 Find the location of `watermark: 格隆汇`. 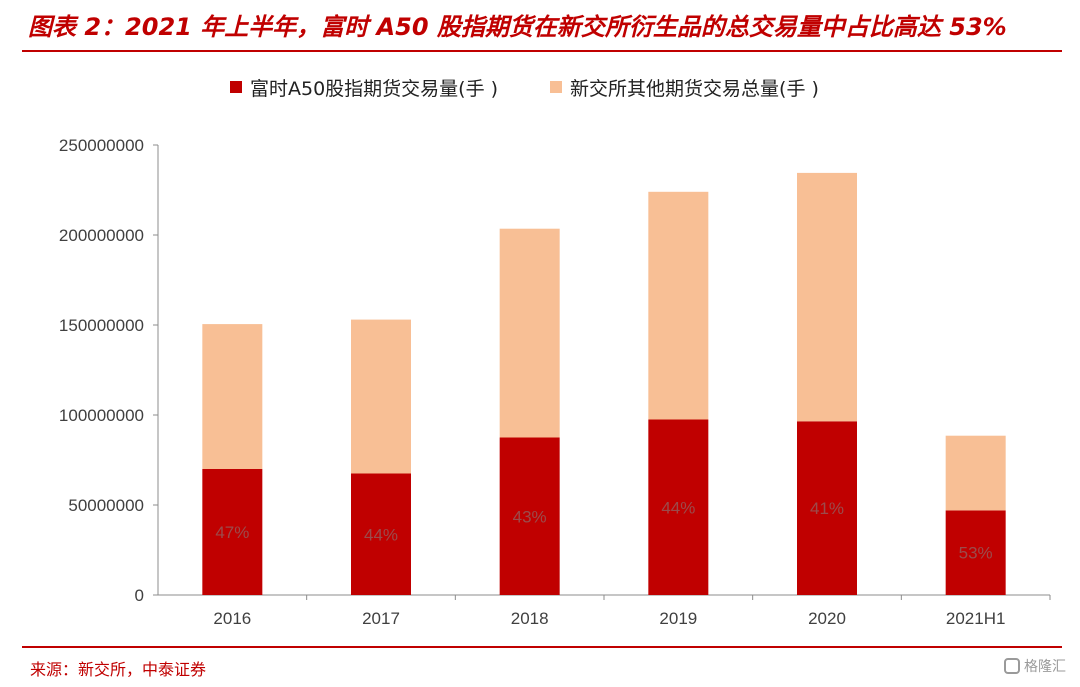

watermark: 格隆汇 is located at coordinates (1035, 666).